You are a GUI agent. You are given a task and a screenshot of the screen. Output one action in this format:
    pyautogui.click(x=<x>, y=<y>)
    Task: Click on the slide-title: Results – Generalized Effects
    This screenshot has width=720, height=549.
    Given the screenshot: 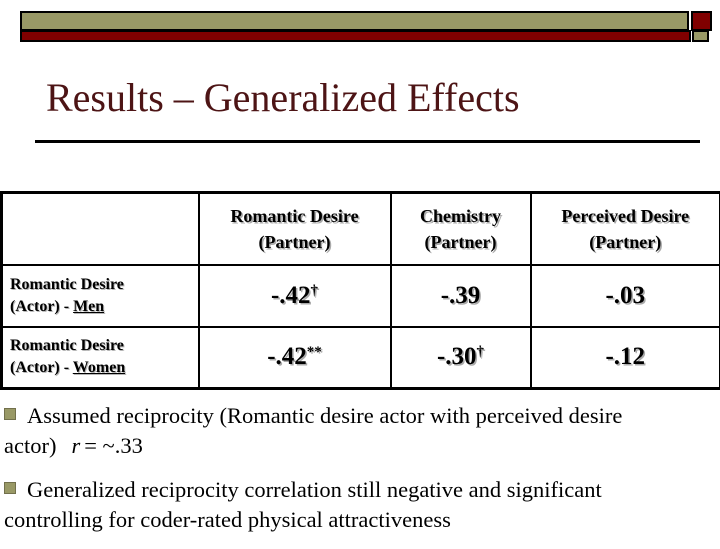 What is the action you would take?
    pyautogui.click(x=376, y=98)
    